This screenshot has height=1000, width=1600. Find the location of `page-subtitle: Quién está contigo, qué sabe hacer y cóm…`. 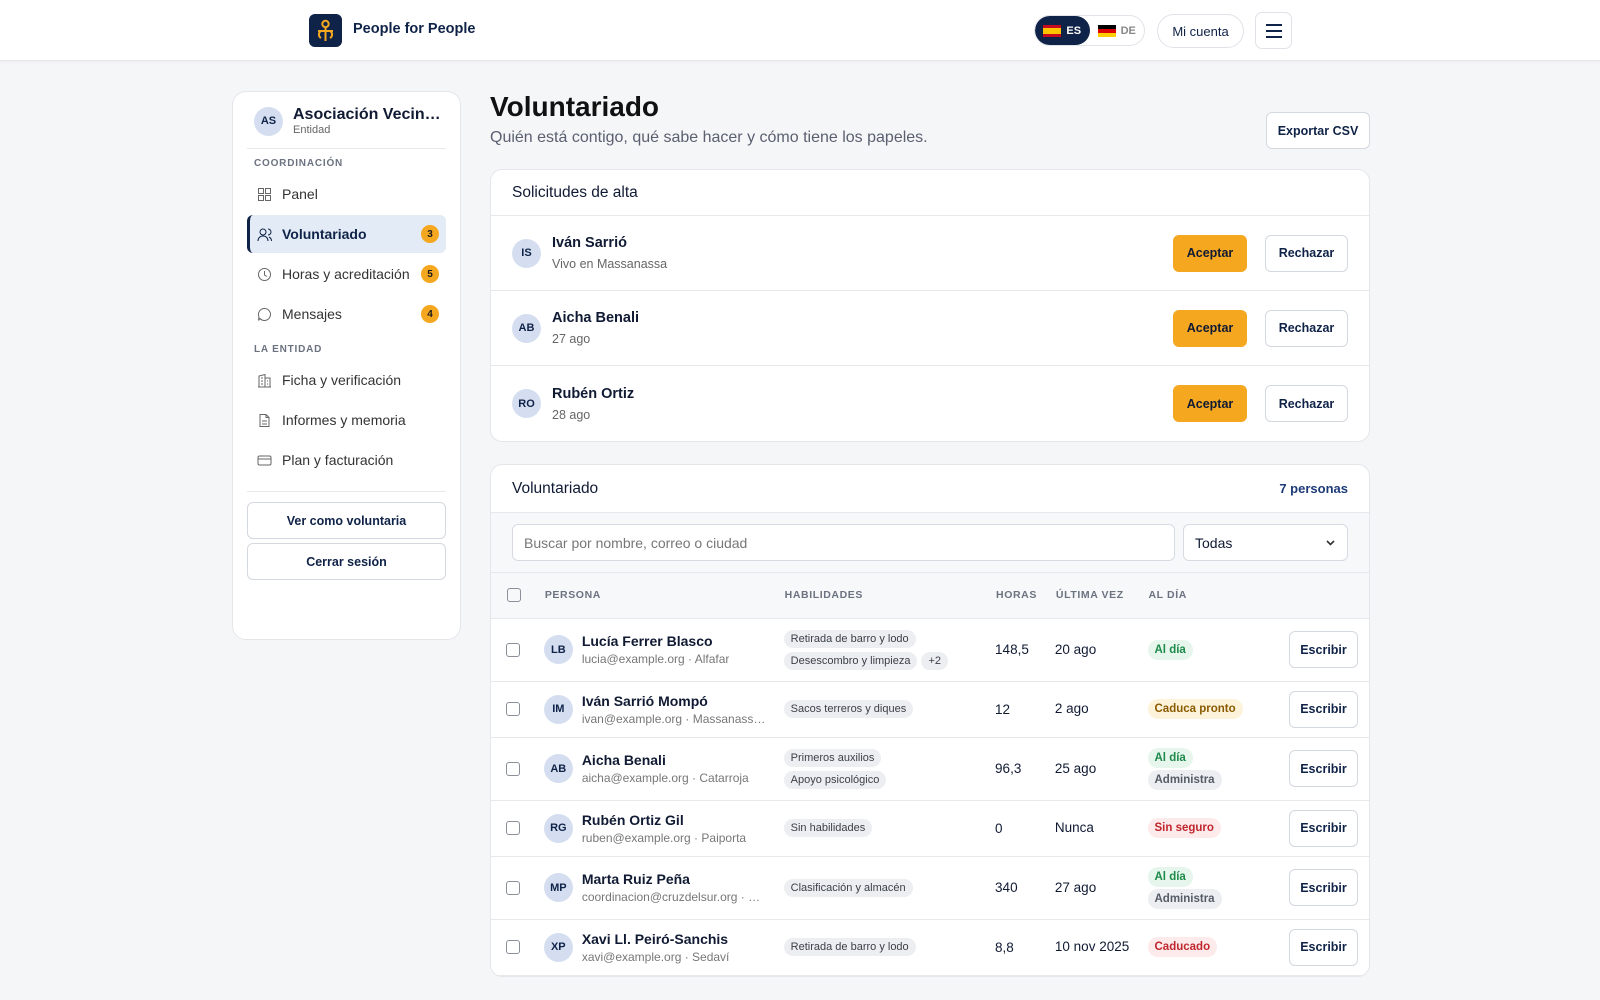

page-subtitle: Quién está contigo, qué sabe hacer y cóm… is located at coordinates (709, 137).